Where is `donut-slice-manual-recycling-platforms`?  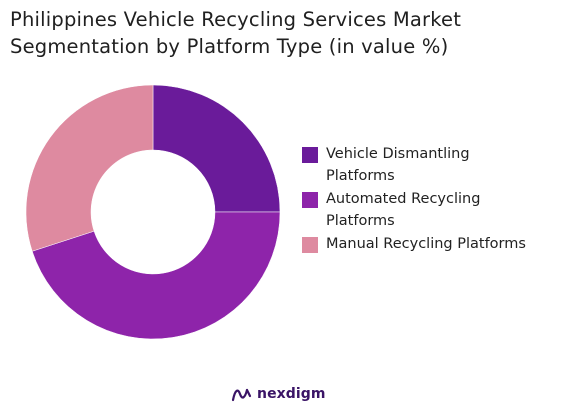 donut-slice-manual-recycling-platforms is located at coordinates (89, 168).